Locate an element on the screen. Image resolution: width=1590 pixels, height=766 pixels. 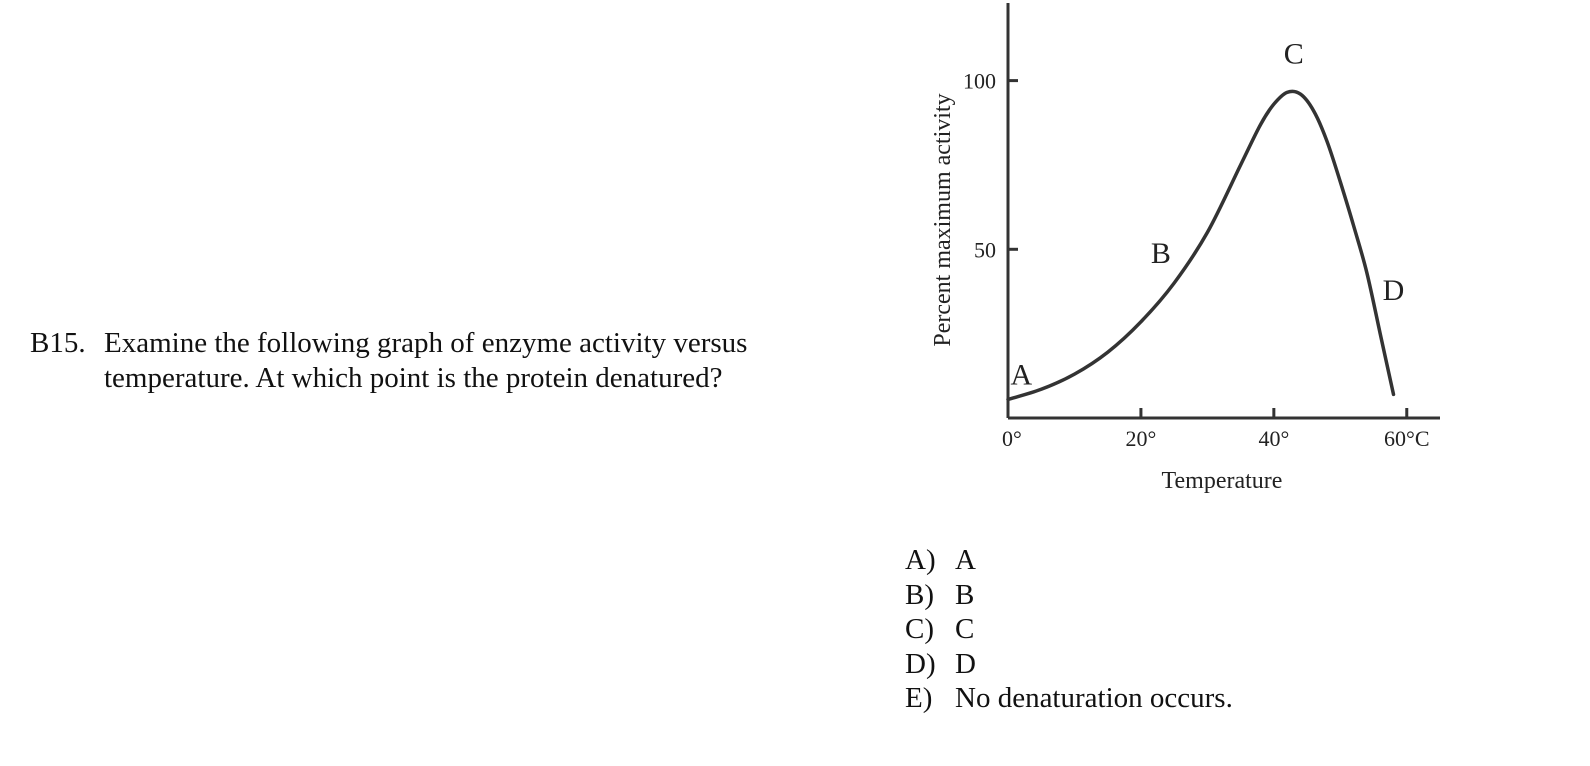
point-label-a: A is located at coordinates (1021, 374).